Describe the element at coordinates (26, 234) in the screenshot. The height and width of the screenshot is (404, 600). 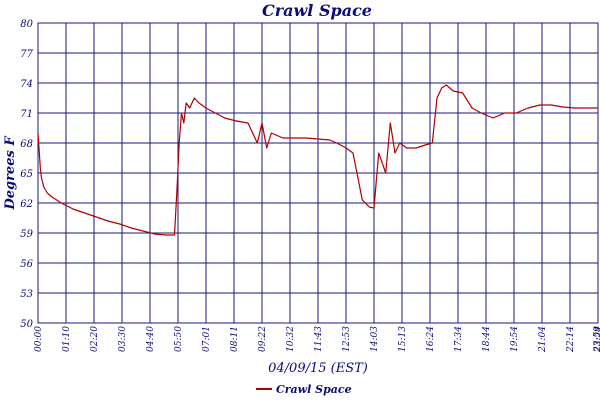
I see `y-tick-label: 59` at that location.